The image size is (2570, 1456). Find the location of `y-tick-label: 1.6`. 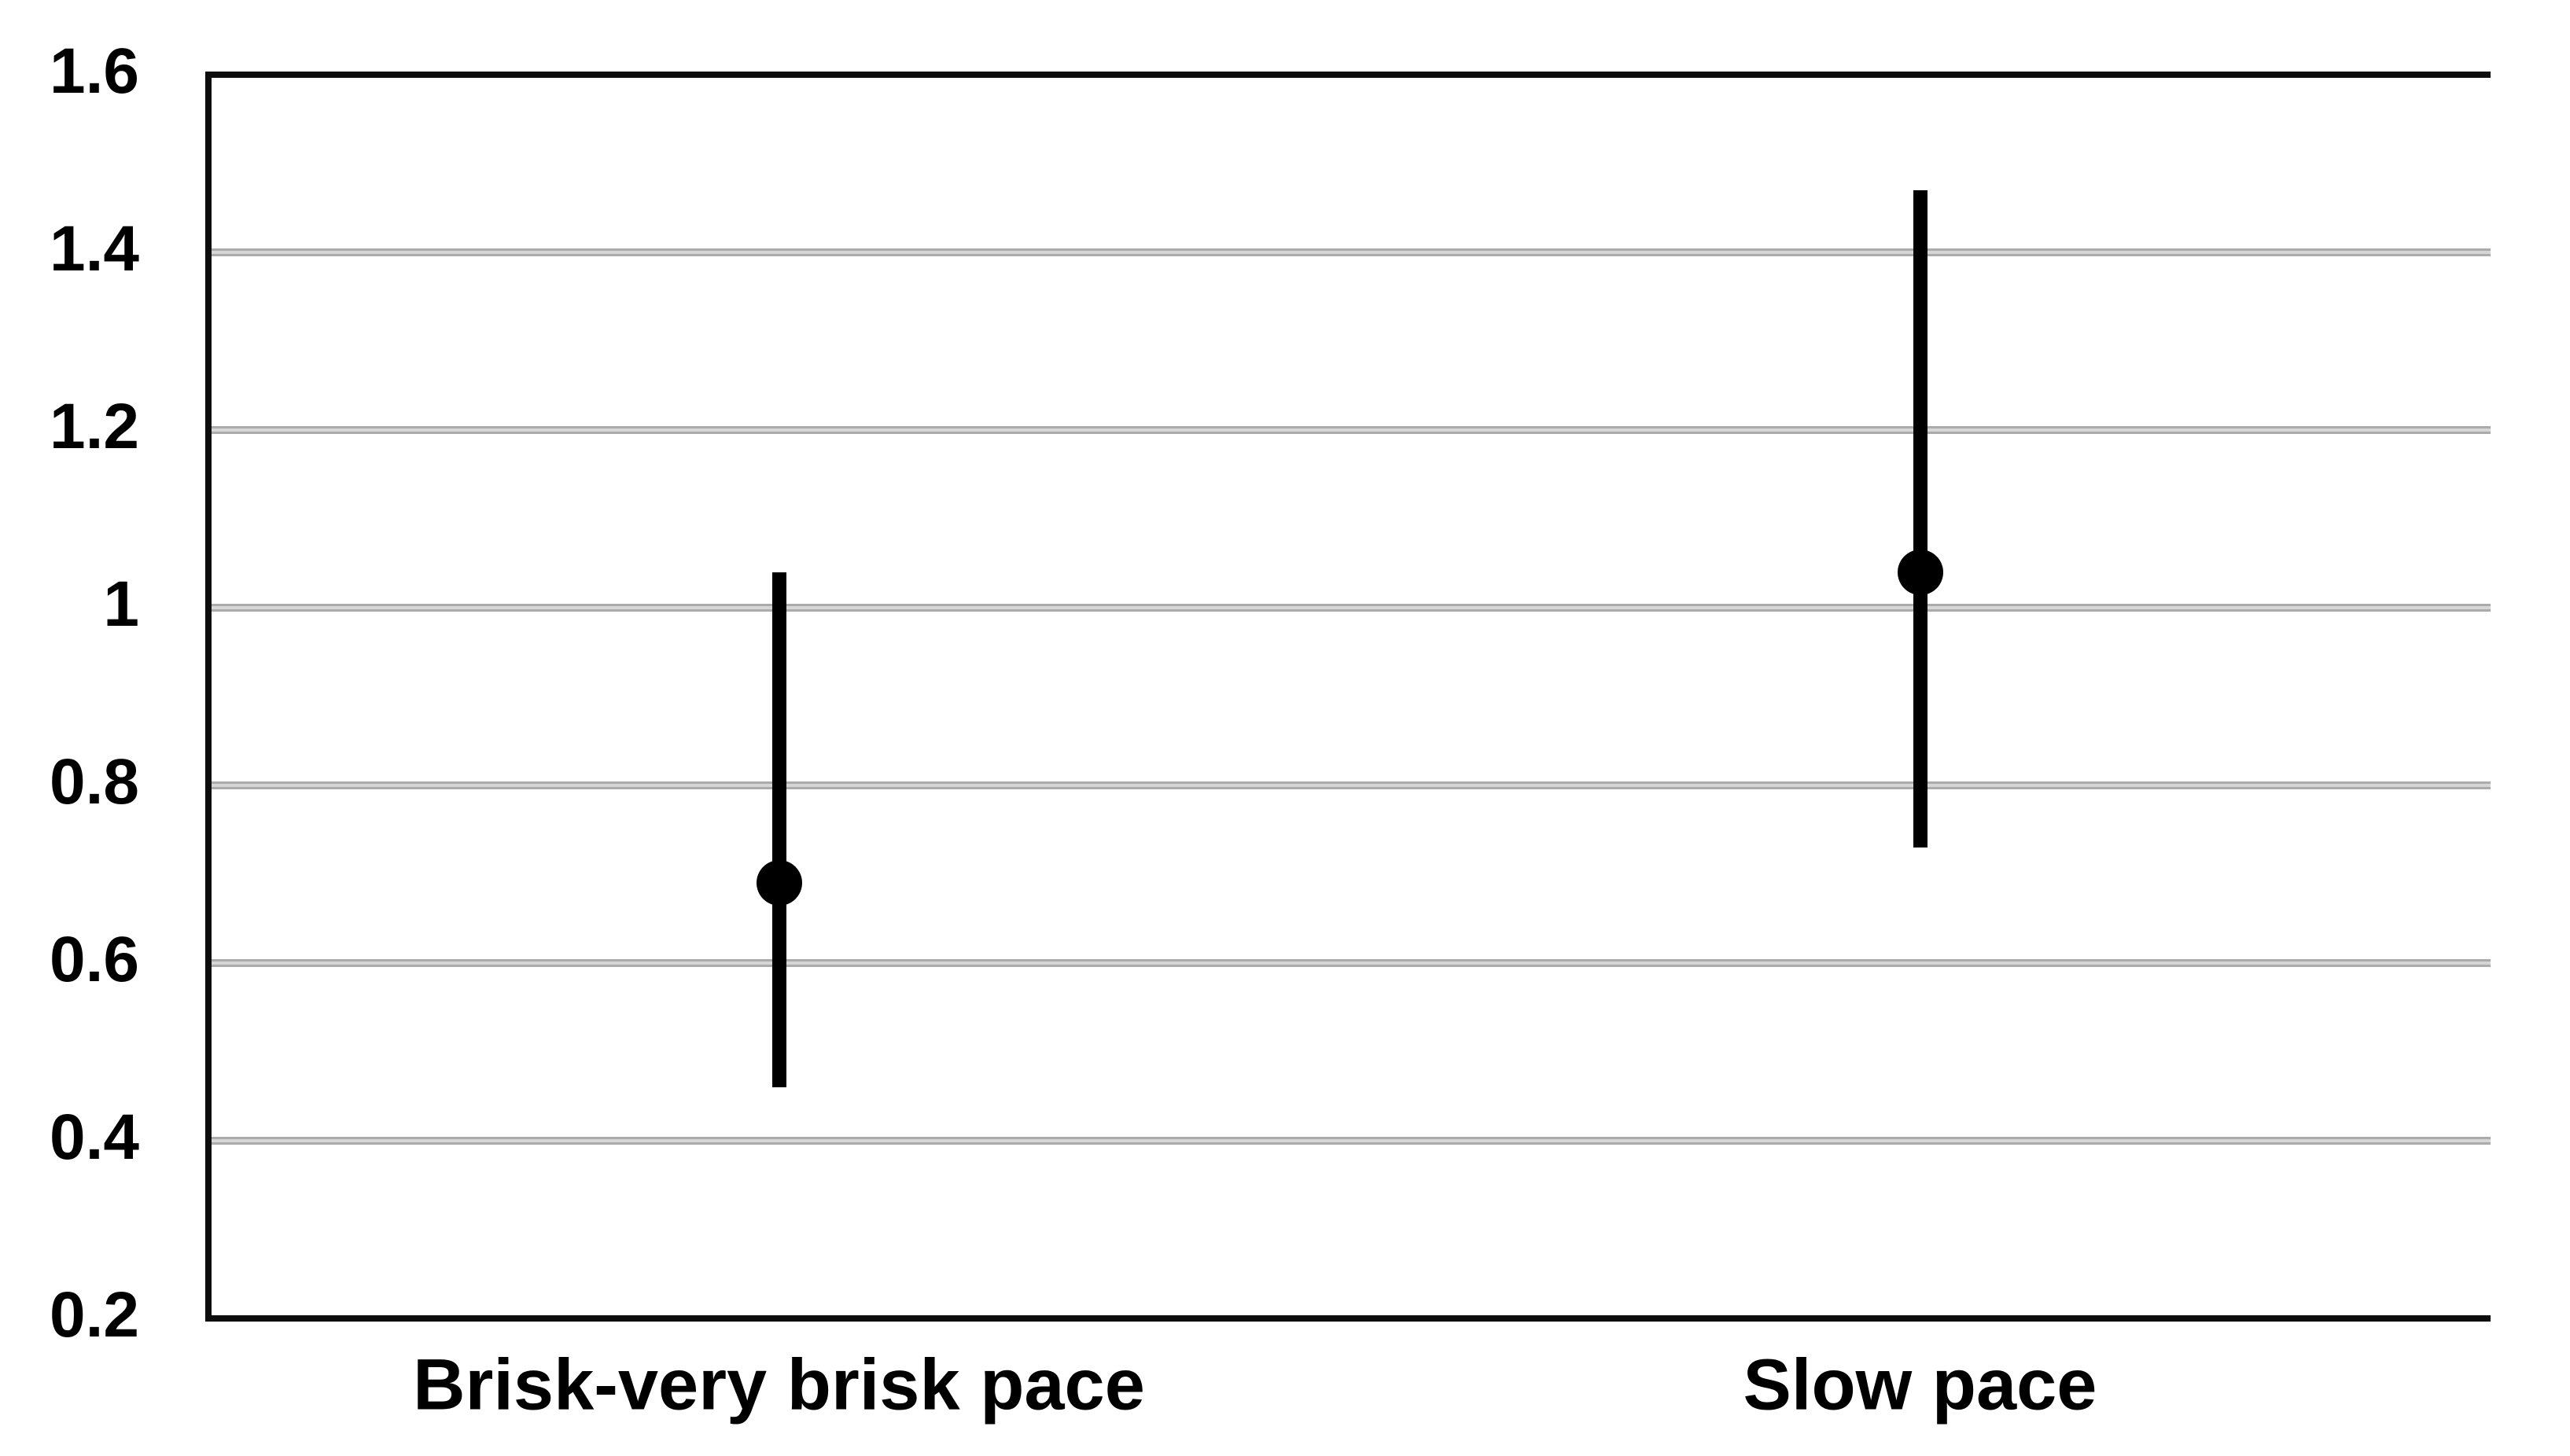

y-tick-label: 1.6 is located at coordinates (94, 71).